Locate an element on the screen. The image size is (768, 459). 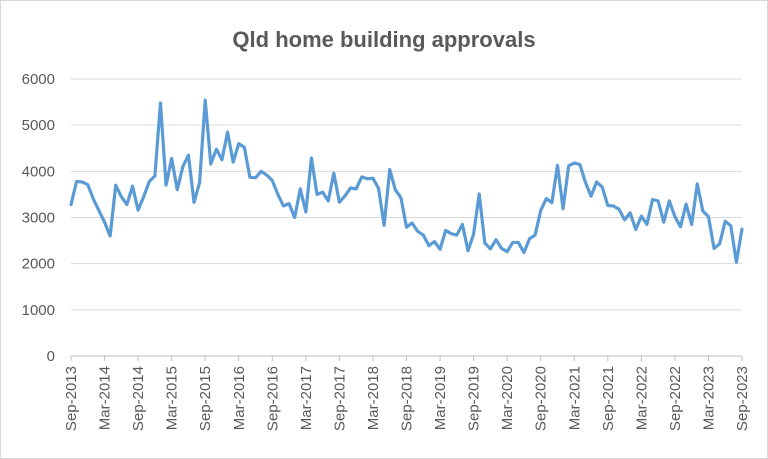
x-tick-label: Sep-2021 is located at coordinates (608, 398).